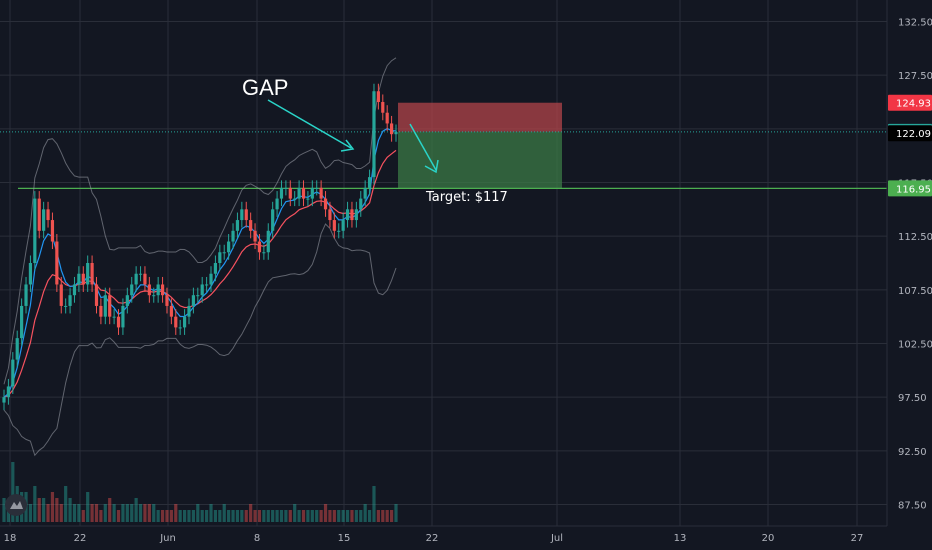 This screenshot has width=932, height=550. I want to click on tradingview-logo, so click(16, 505).